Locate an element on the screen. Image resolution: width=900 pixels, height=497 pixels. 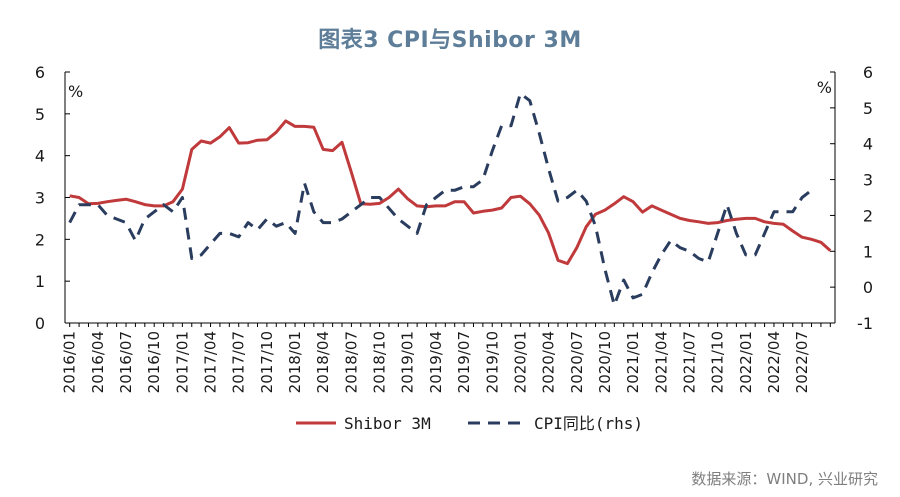
left-y-tick-label: 5 is located at coordinates (40, 114).